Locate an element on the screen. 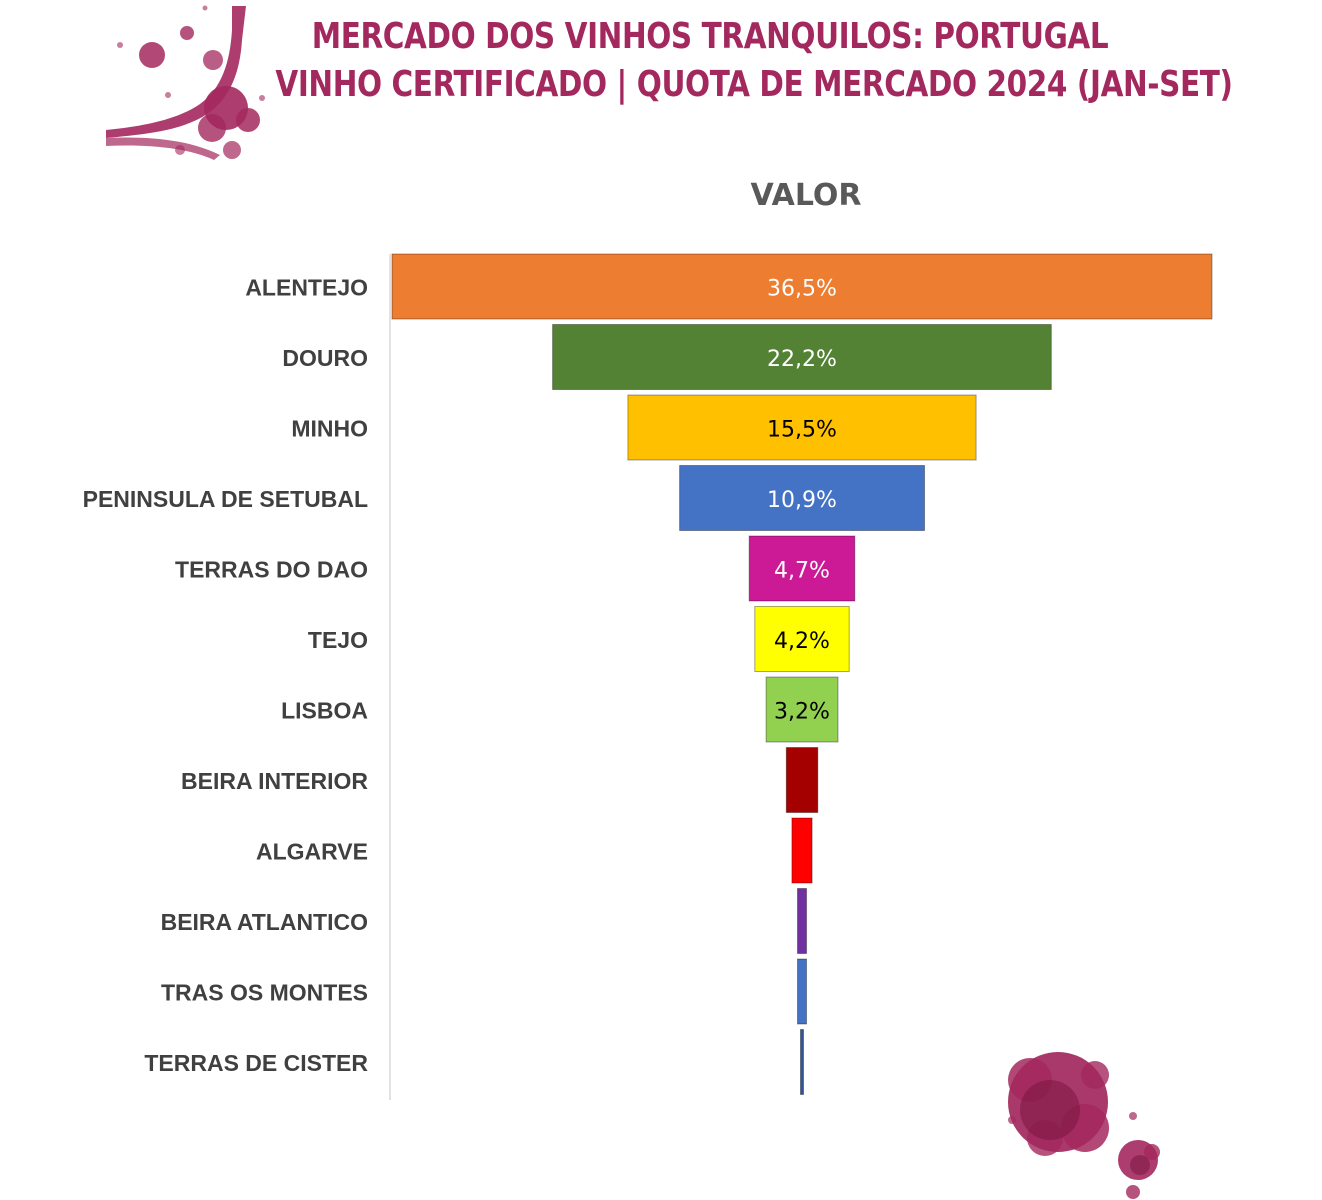 This screenshot has height=1200, width=1322. data-label: 36,5% is located at coordinates (802, 289).